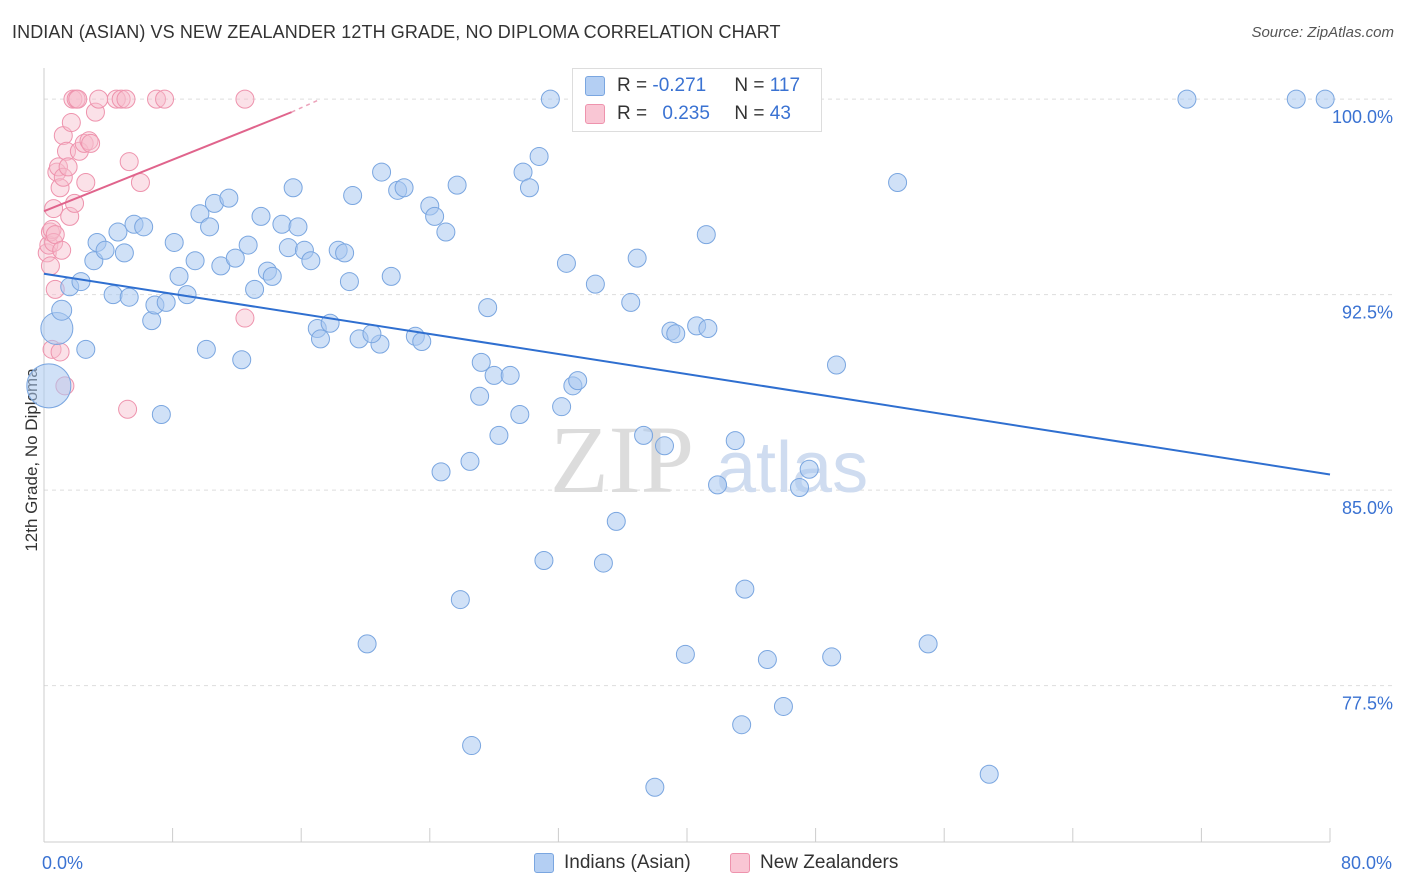  Describe the element at coordinates (740, 863) in the screenshot. I see `series-swatch-pink` at that location.